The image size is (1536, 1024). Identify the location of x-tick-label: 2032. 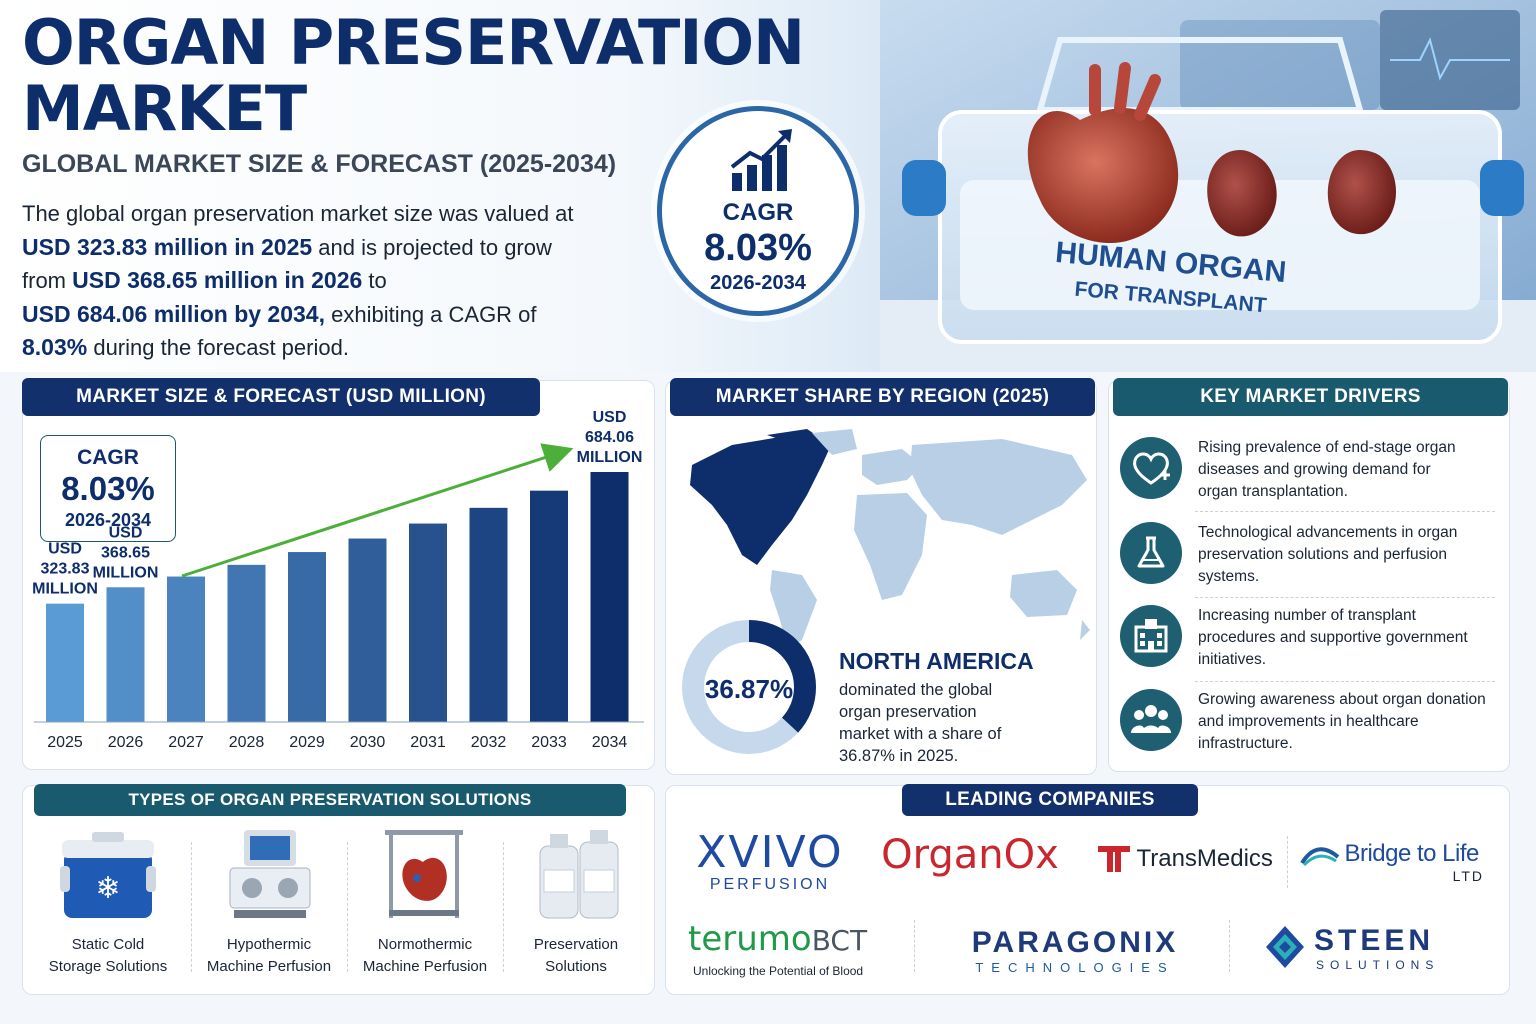
(489, 742).